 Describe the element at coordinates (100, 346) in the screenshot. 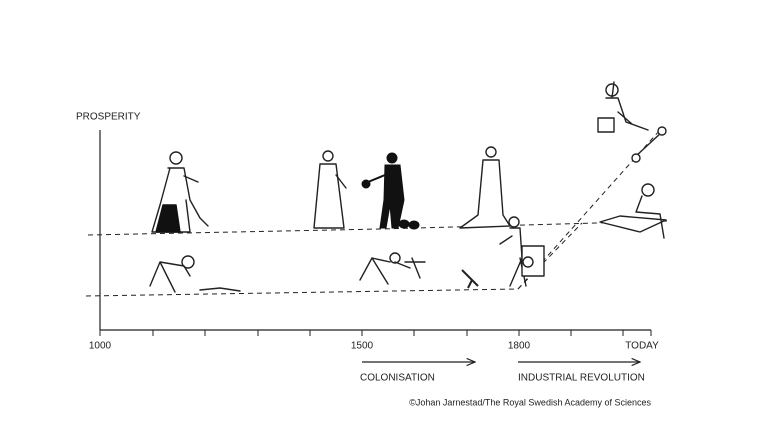

I see `tick-label: 1000` at that location.